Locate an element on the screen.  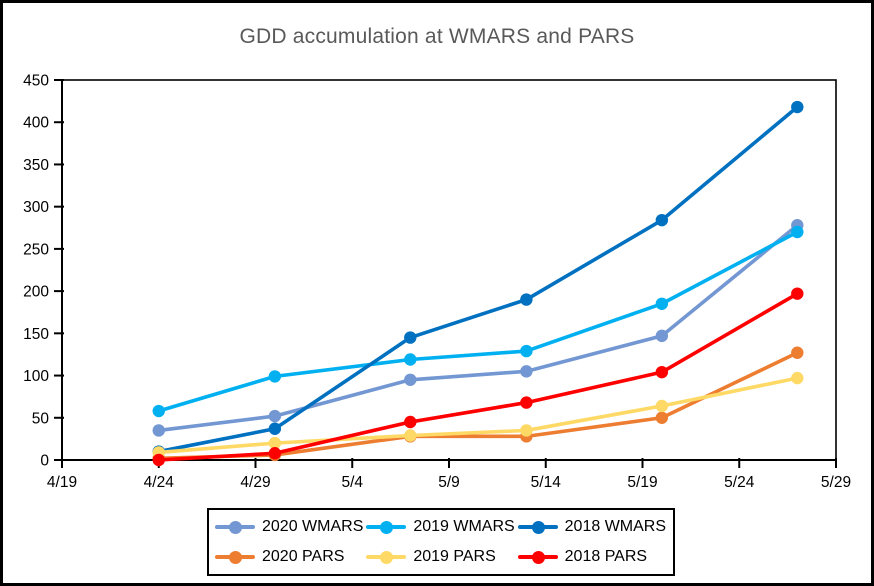
legend-item-2019-wmars: 2019 WMARS is located at coordinates (441, 527).